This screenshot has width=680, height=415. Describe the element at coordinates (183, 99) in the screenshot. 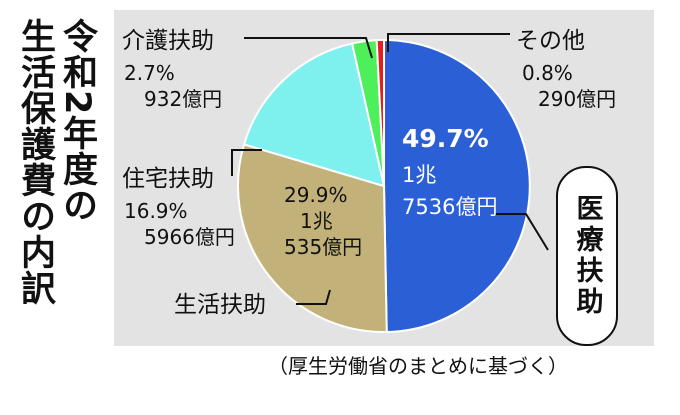

I see `slice-amount-care: 932億円` at that location.